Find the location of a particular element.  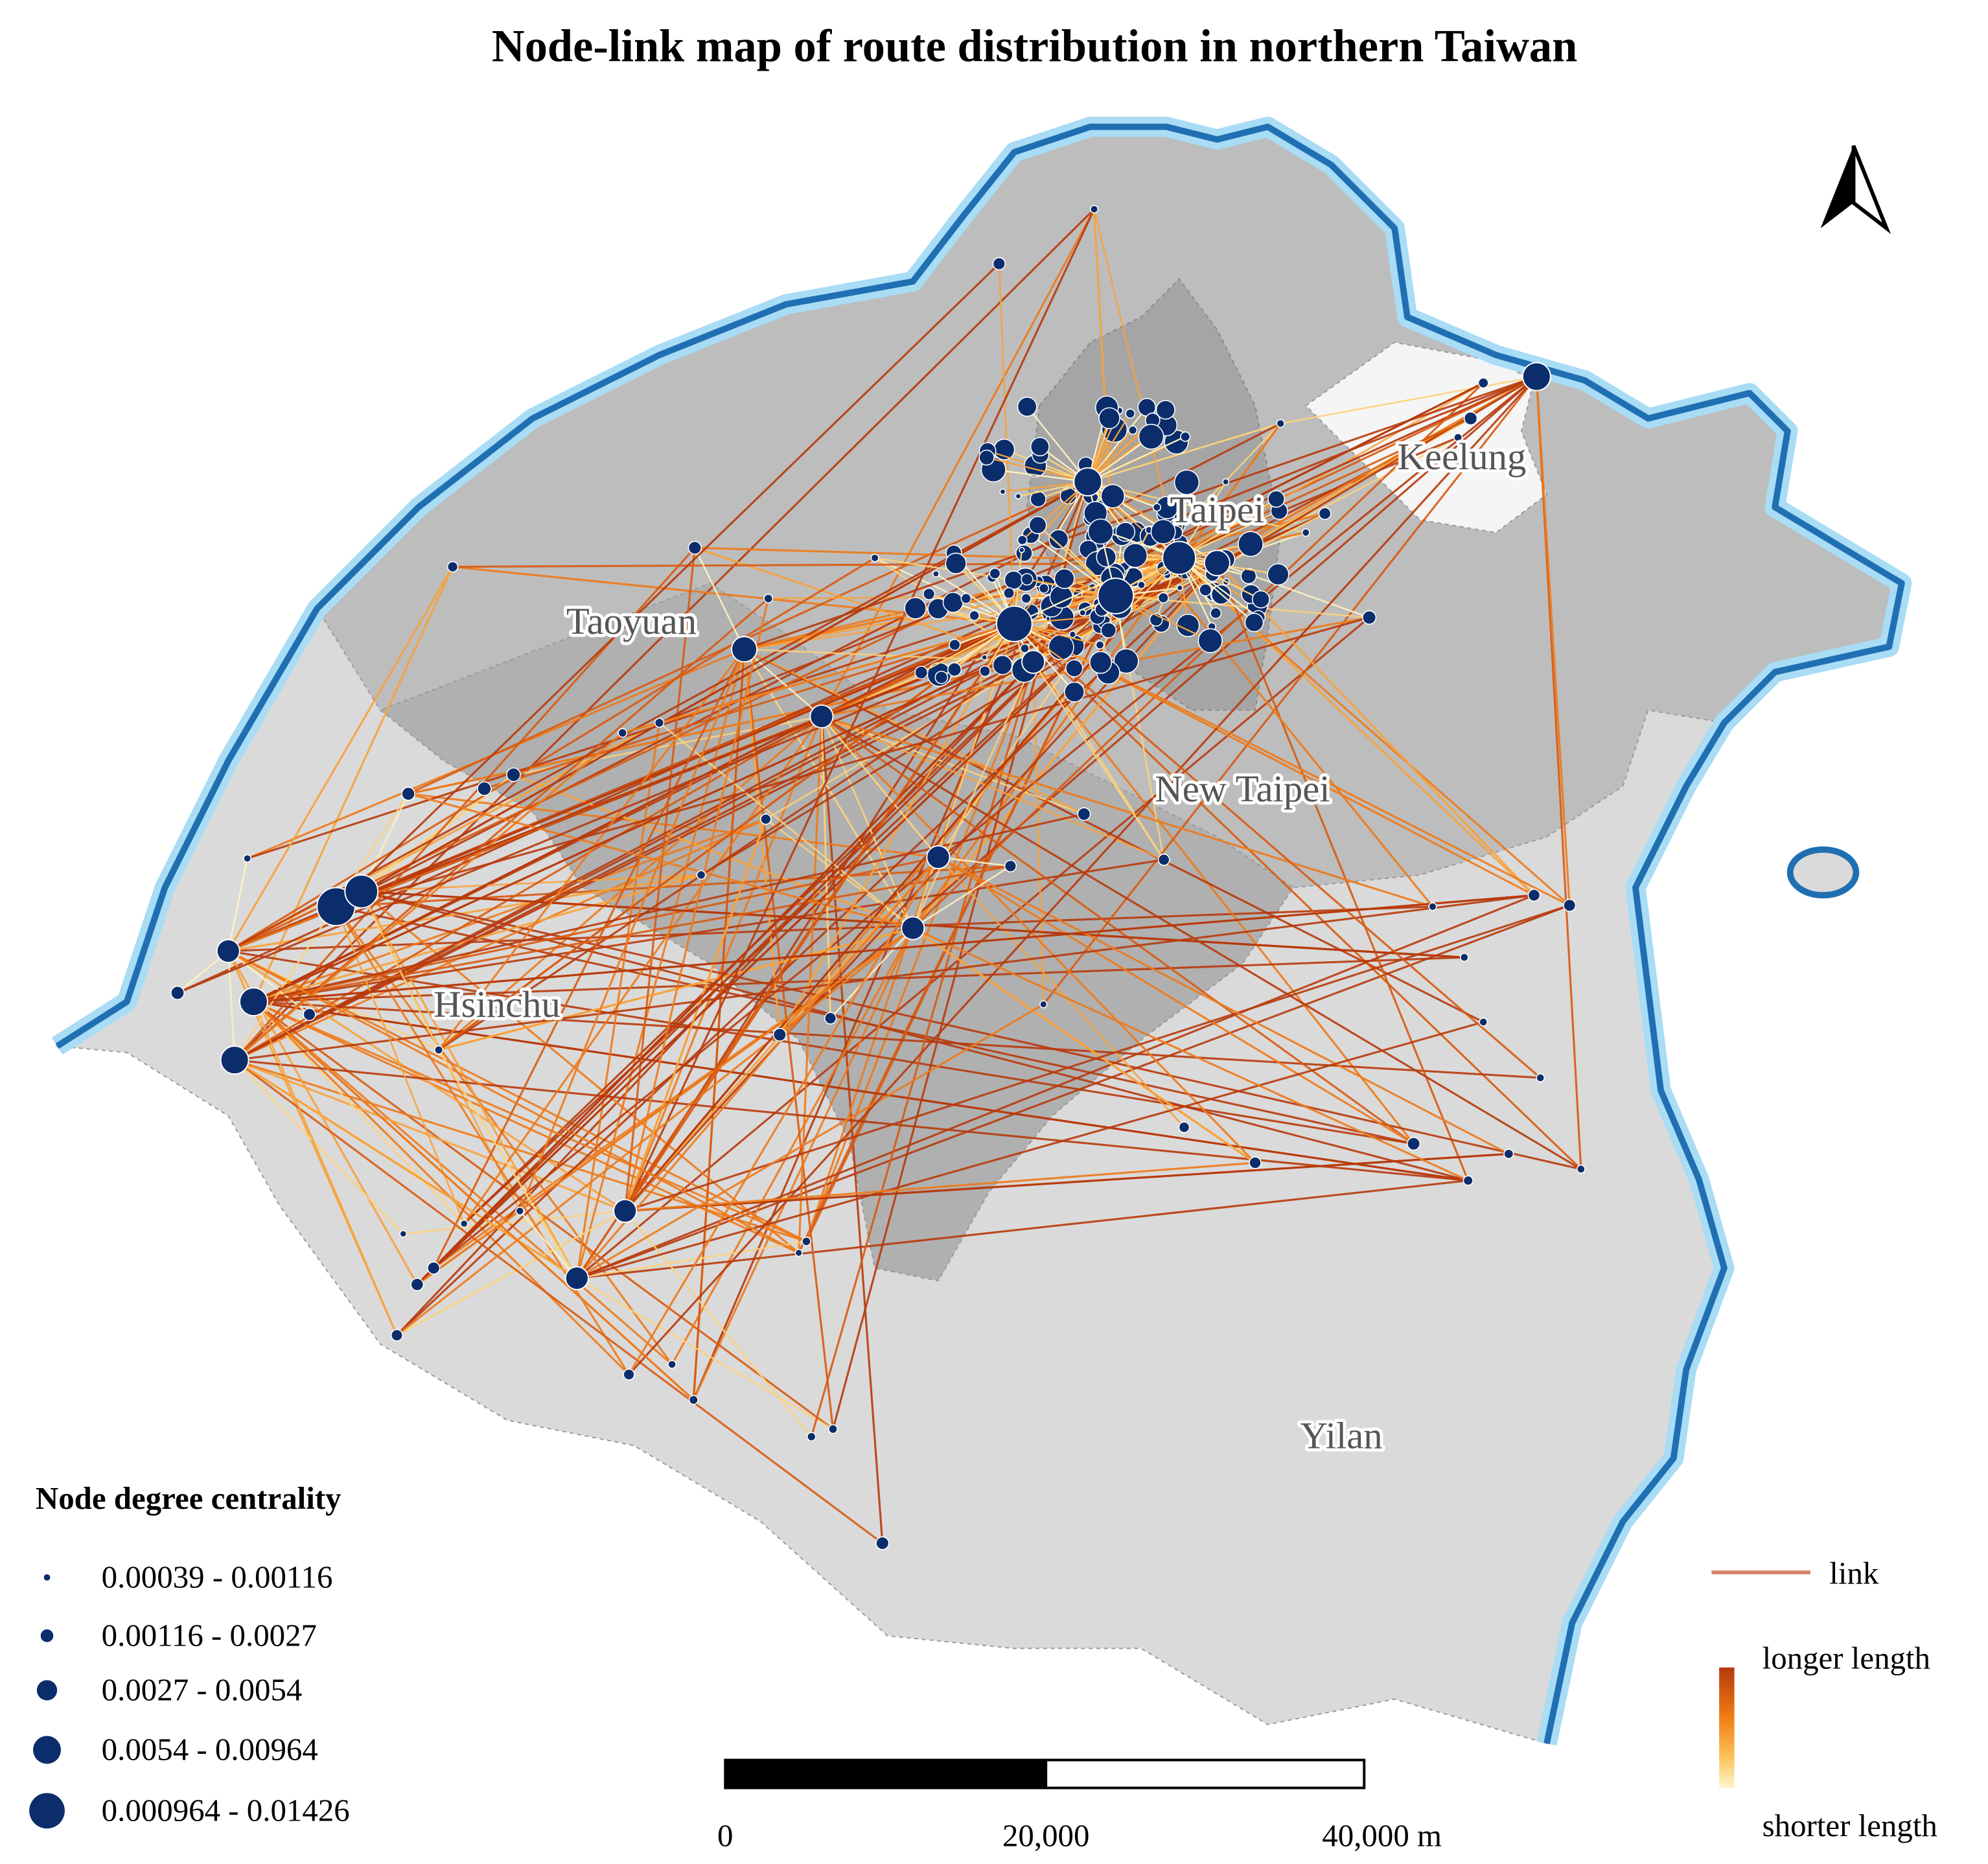

legend-shorter: shorter length is located at coordinates (1850, 1826).